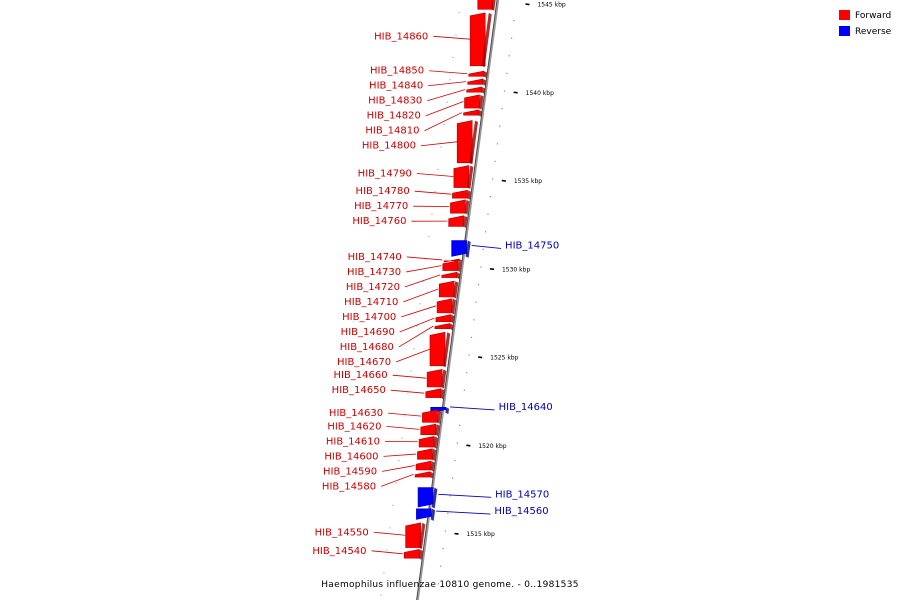 This screenshot has width=900, height=600. I want to click on gene-label: HIB_14830, so click(395, 101).